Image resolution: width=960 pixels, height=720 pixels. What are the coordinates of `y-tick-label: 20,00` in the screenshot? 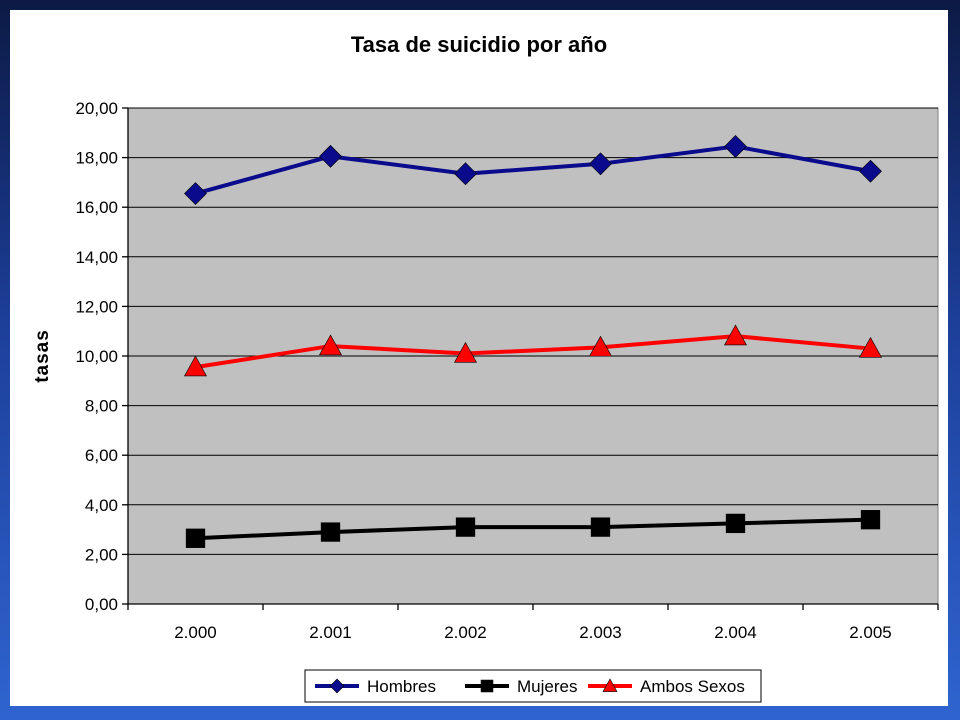 It's located at (96, 108).